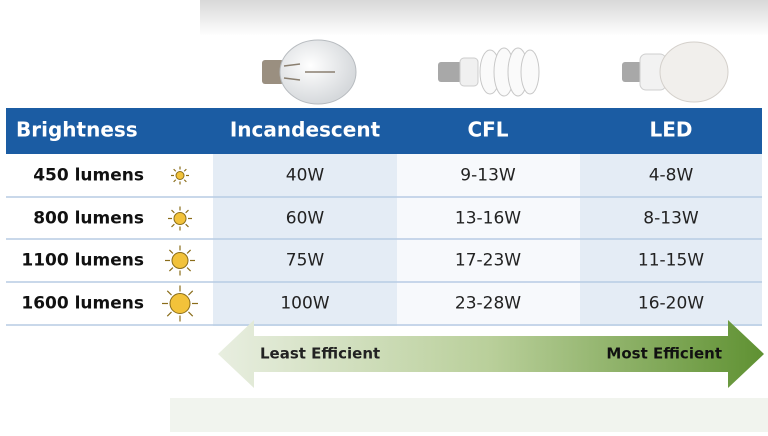 The image size is (768, 436). I want to click on header-cell: Incandescent, so click(305, 130).